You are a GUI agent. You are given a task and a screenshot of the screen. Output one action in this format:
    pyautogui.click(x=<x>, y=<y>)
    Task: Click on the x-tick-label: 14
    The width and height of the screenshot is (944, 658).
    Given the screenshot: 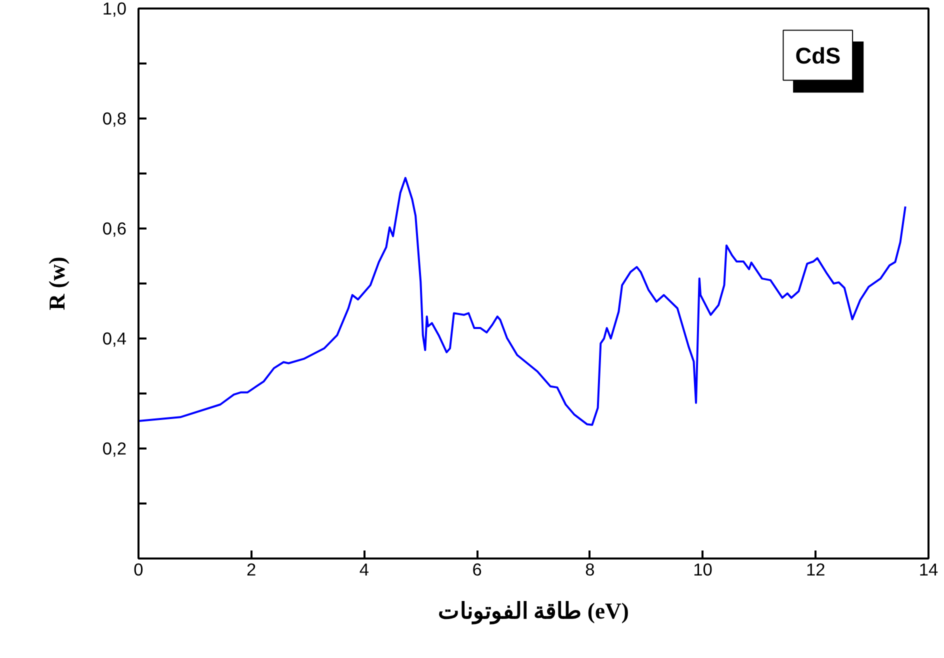 What is the action you would take?
    pyautogui.click(x=928, y=570)
    